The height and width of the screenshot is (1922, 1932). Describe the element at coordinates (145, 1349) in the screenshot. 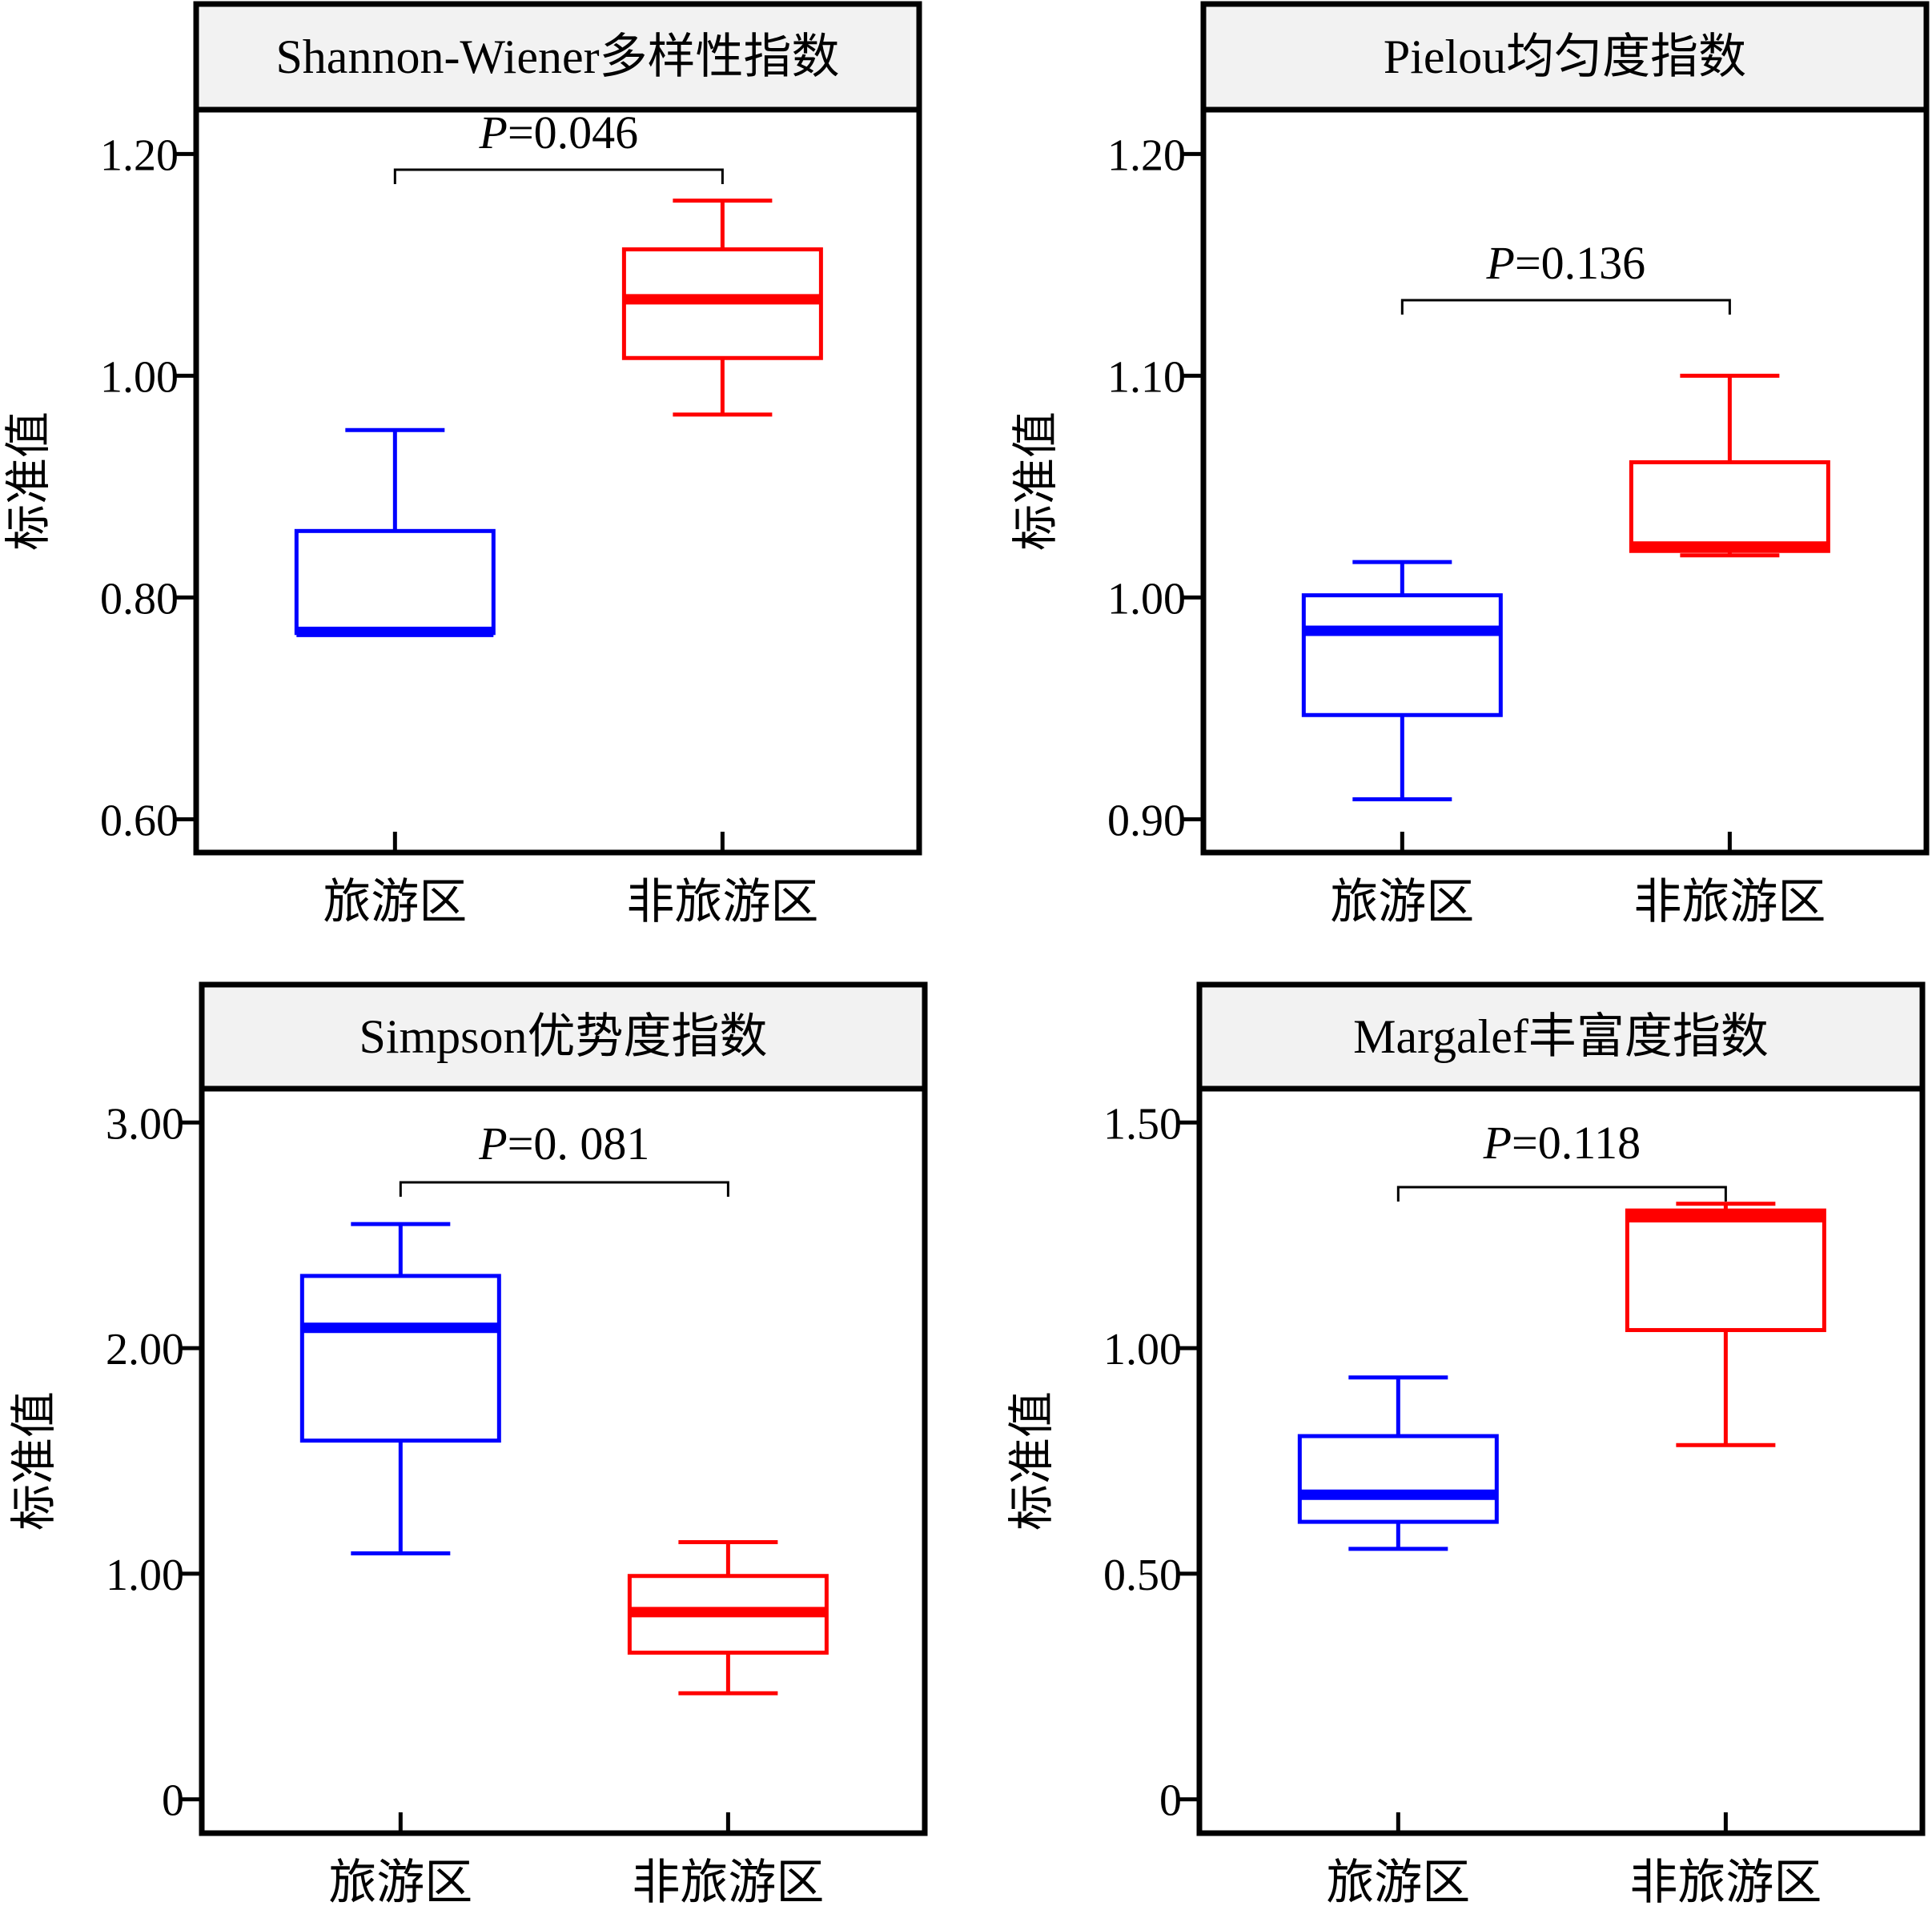

I see `y-tick-label: 2.00` at that location.